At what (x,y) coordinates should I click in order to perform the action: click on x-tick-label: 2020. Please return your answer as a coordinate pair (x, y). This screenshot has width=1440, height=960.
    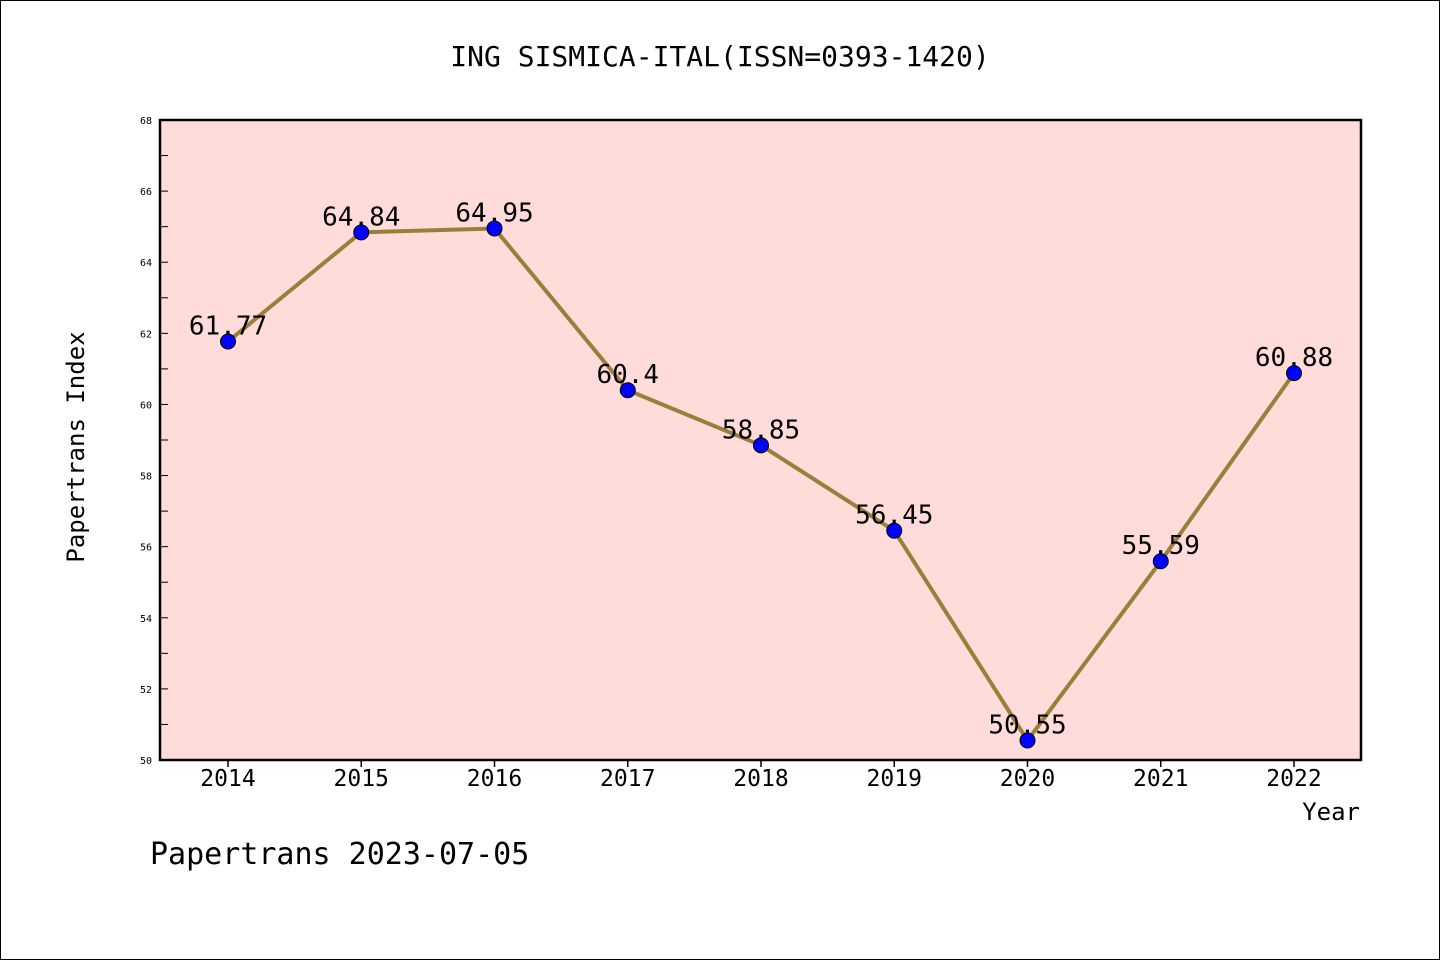
    Looking at the image, I should click on (1027, 779).